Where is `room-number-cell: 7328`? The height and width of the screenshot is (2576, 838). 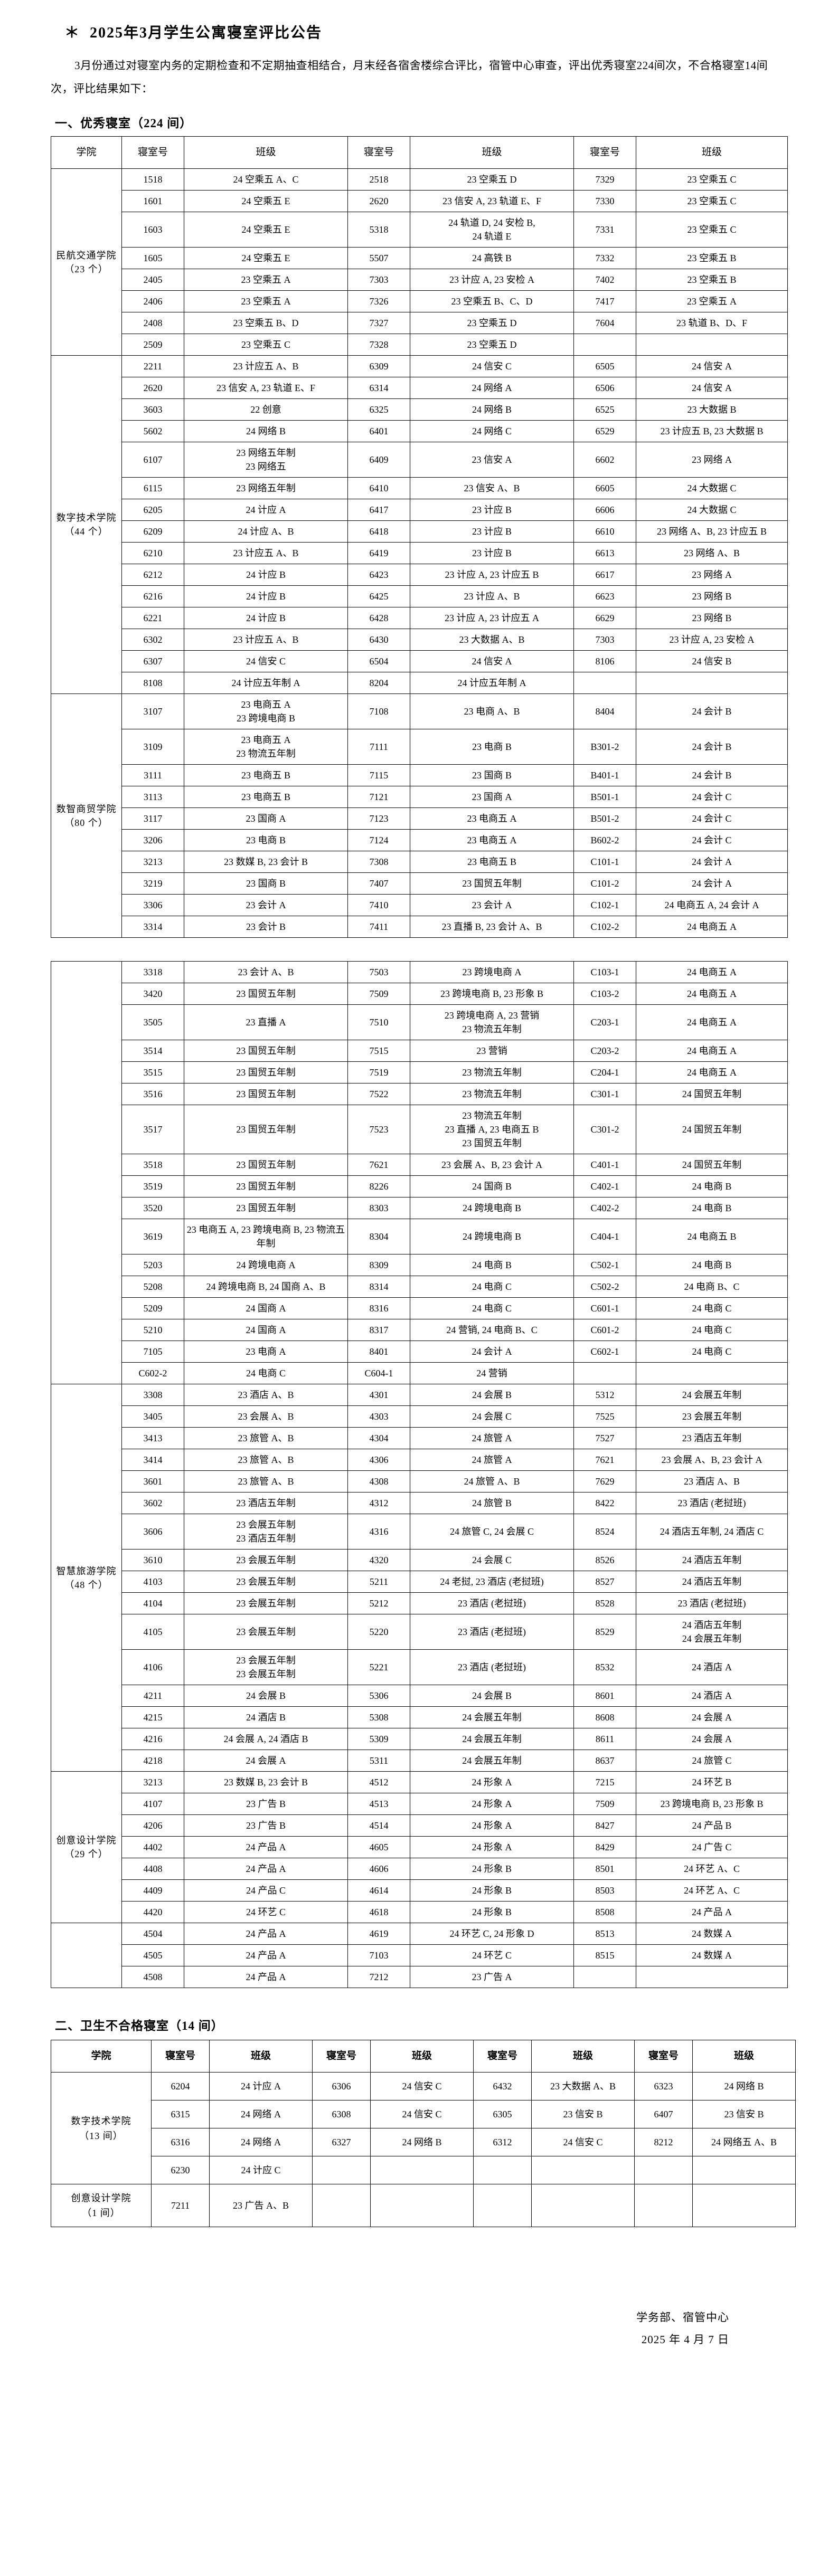
room-number-cell: 7328 is located at coordinates (379, 345).